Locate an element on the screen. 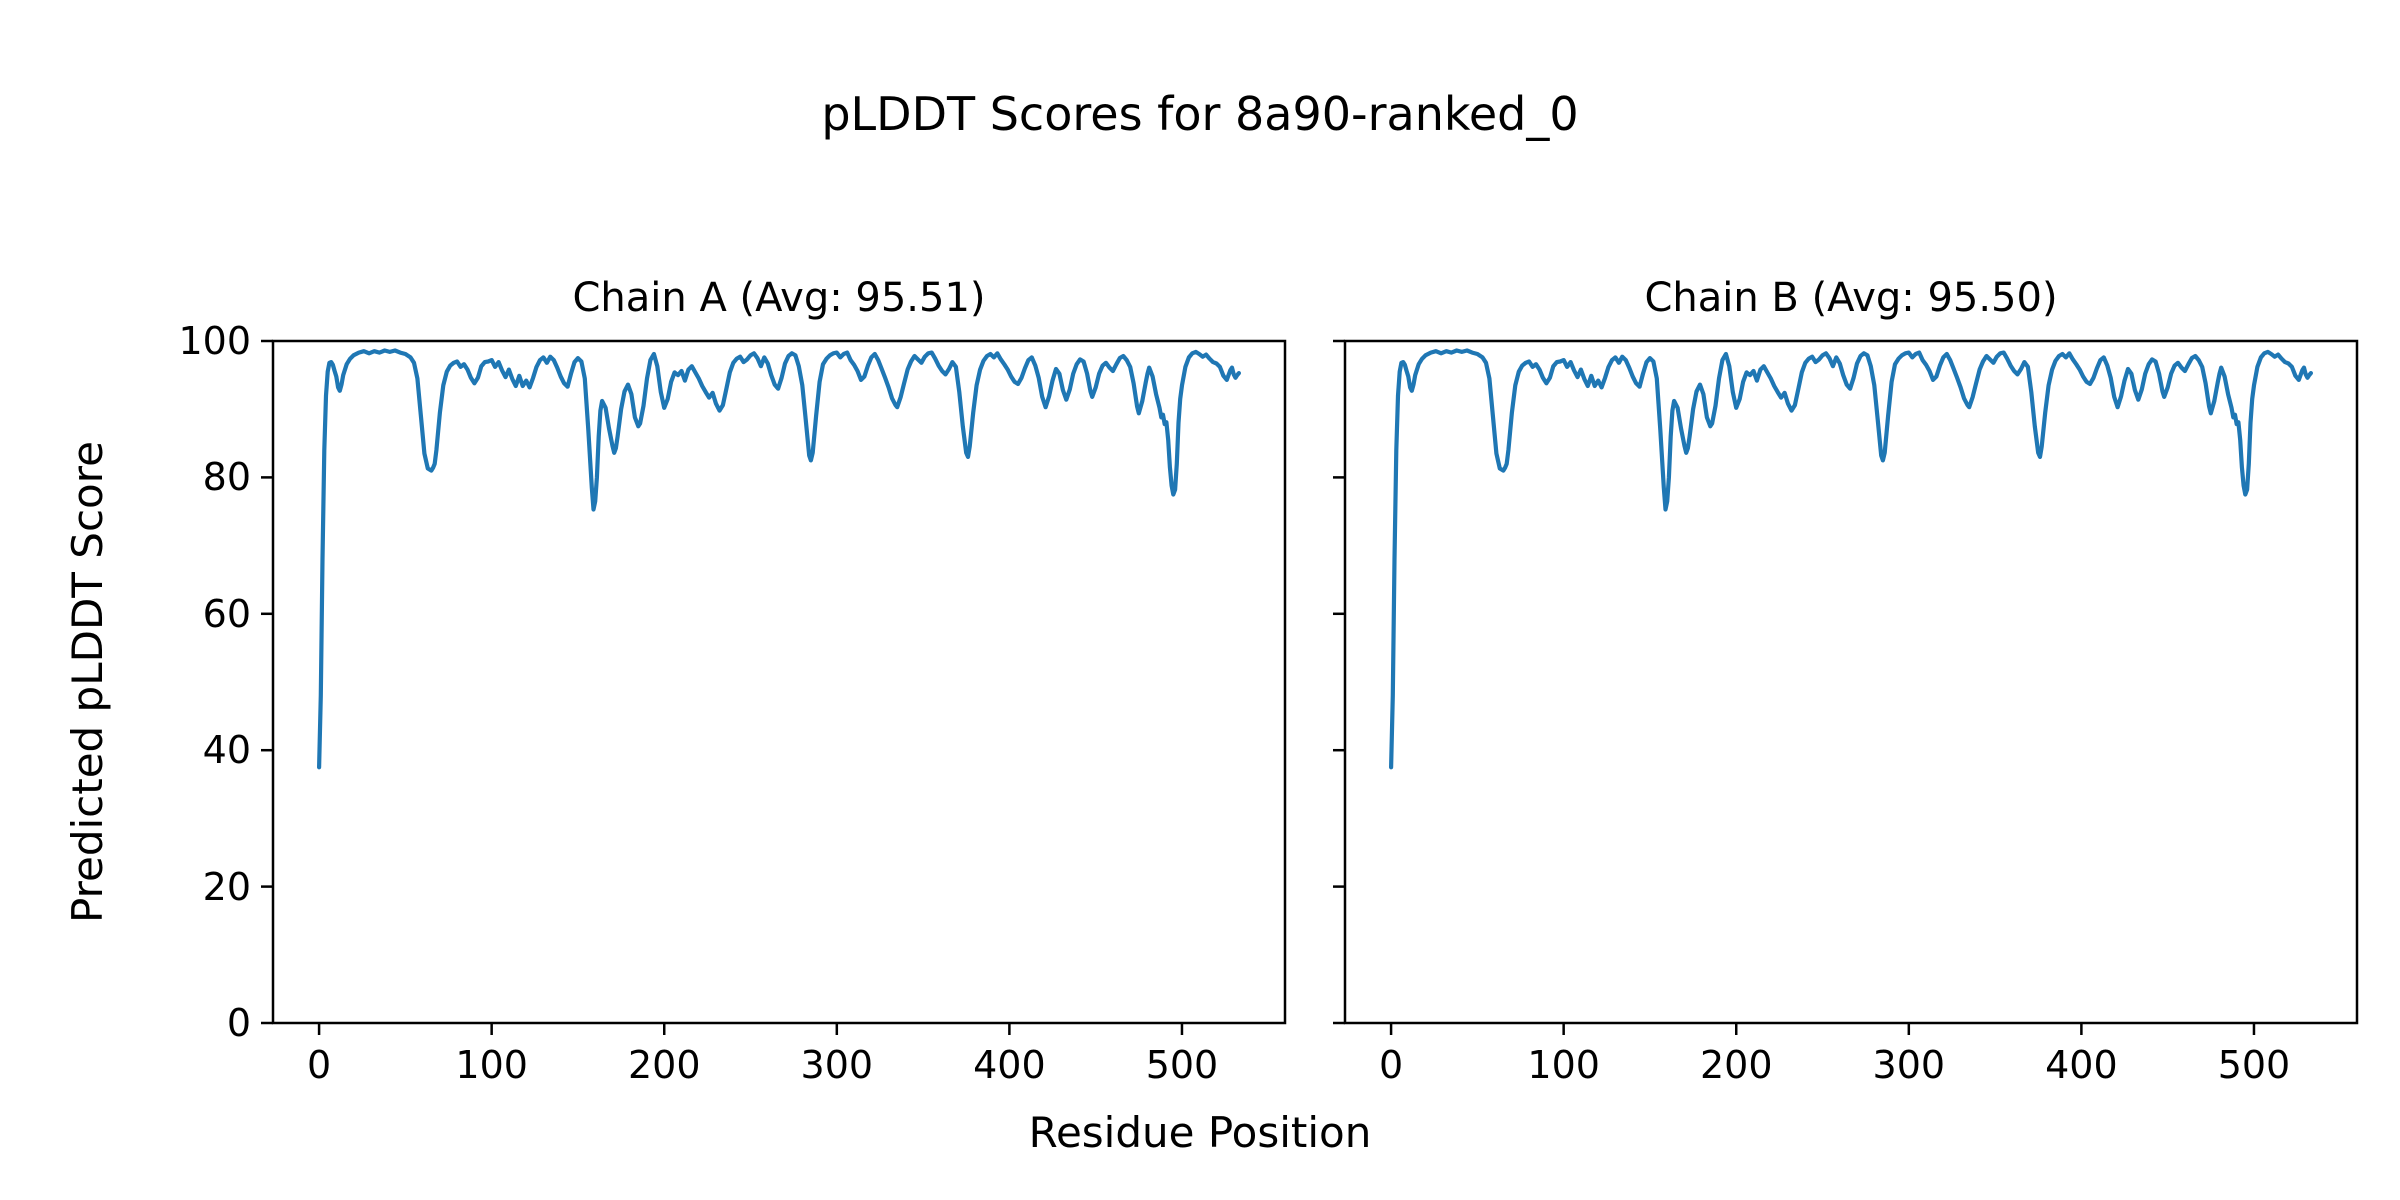 This screenshot has height=1200, width=2400. y-tick-label: 100 is located at coordinates (214, 341).